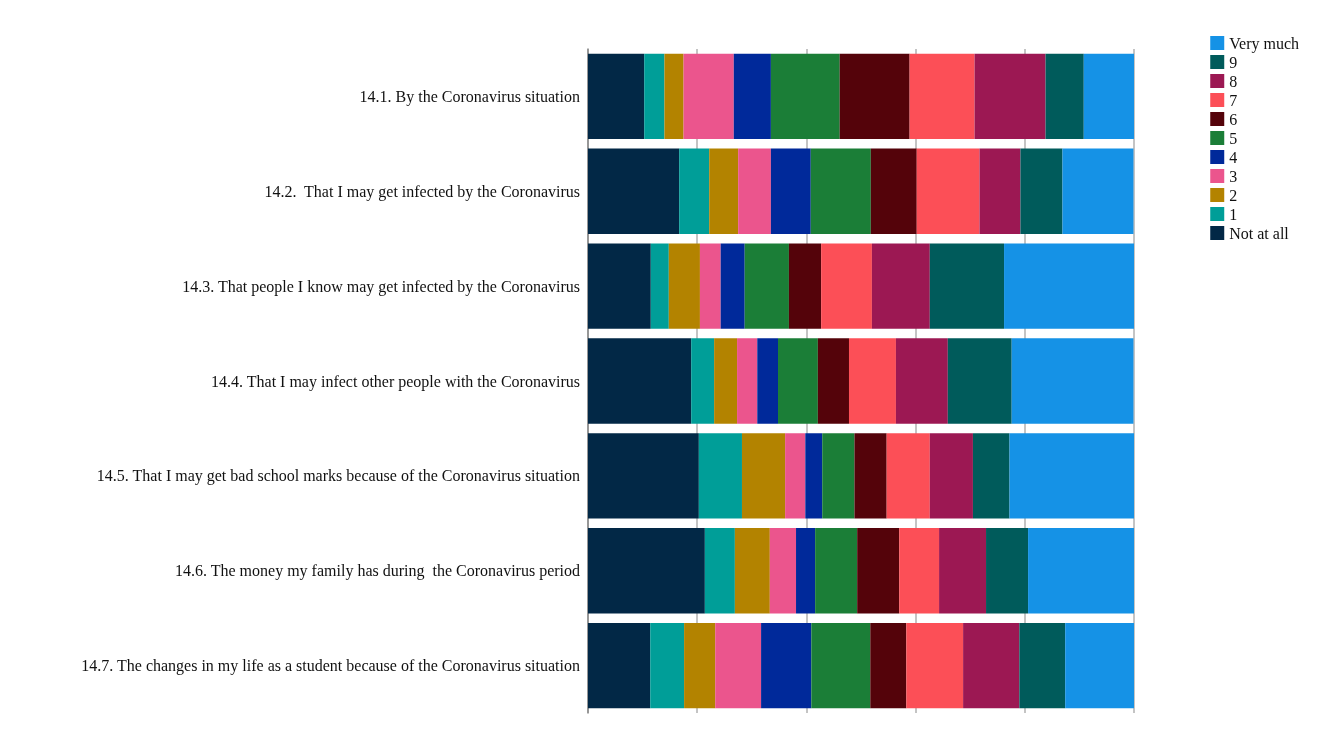 The width and height of the screenshot is (1320, 744). I want to click on legend-label: 2, so click(1233, 195).